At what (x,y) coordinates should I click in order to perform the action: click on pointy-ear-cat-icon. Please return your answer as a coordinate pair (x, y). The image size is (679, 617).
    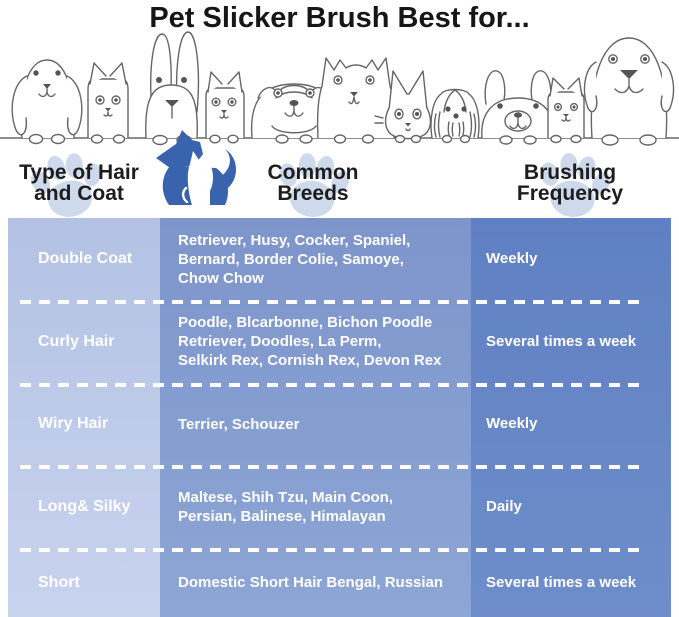
    Looking at the image, I should click on (408, 107).